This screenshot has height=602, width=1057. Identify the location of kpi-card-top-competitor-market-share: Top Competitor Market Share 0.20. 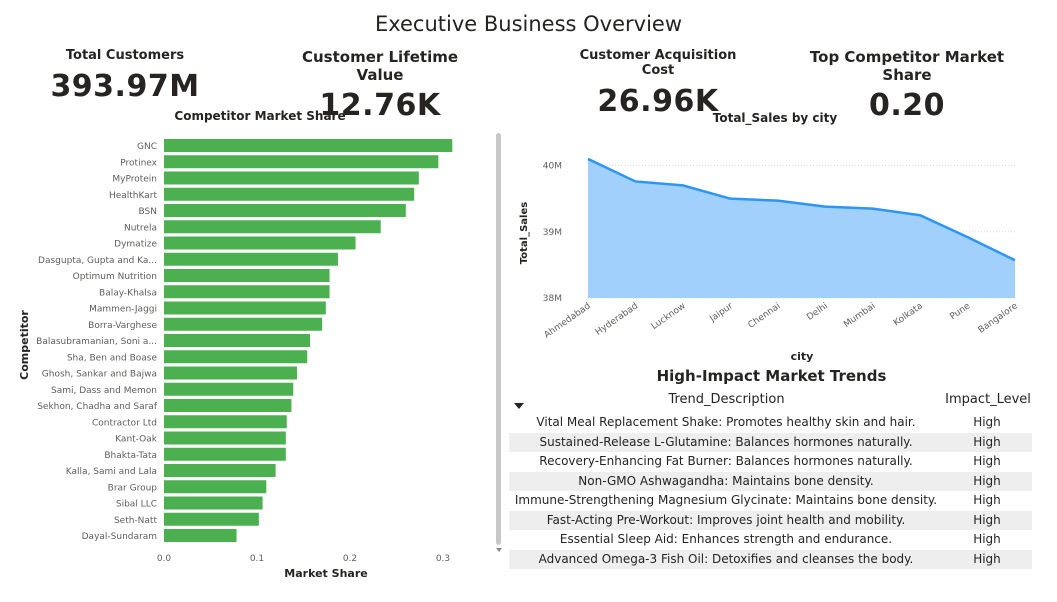
(907, 85).